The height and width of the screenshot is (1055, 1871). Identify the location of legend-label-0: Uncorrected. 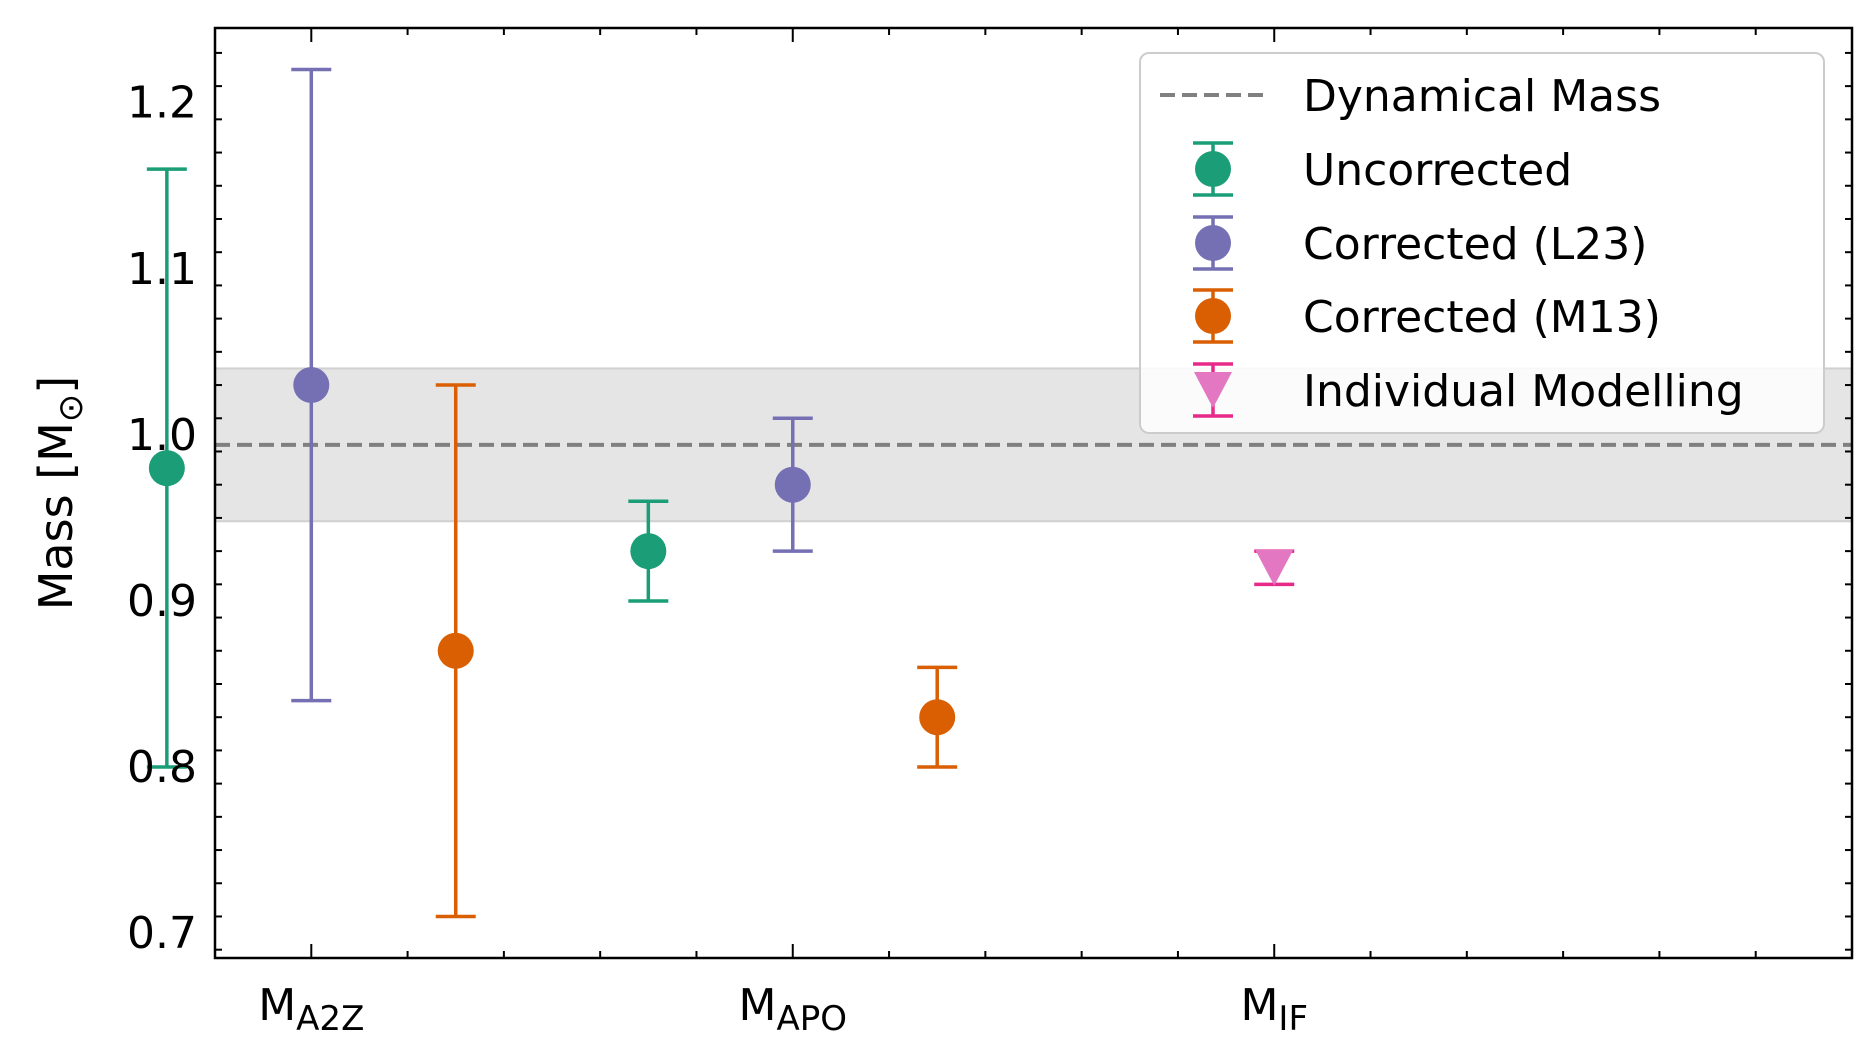
(1437, 170).